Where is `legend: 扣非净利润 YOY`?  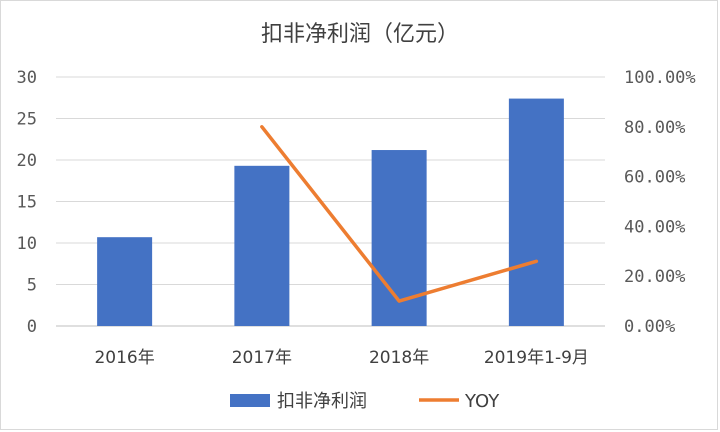
legend: 扣非净利润 YOY is located at coordinates (365, 401).